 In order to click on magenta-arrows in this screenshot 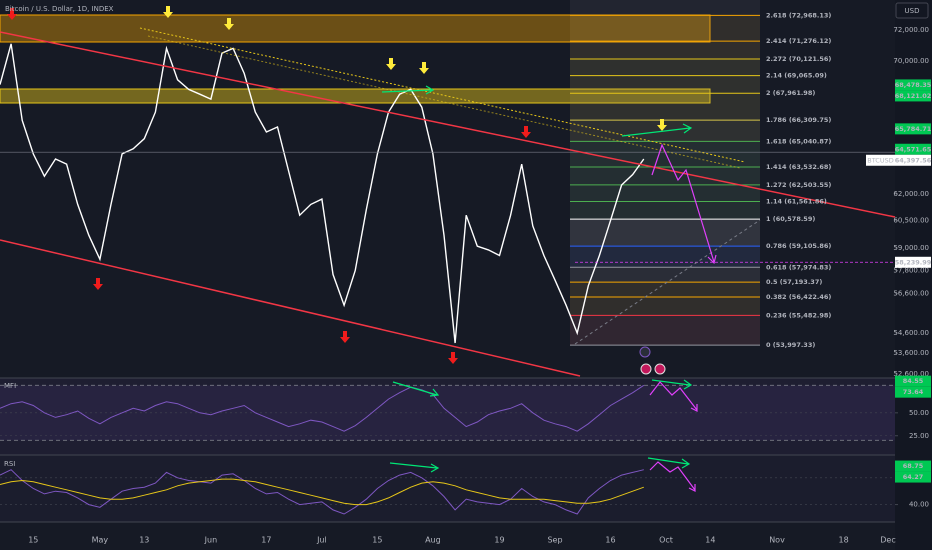, I will do `click(683, 317)`.